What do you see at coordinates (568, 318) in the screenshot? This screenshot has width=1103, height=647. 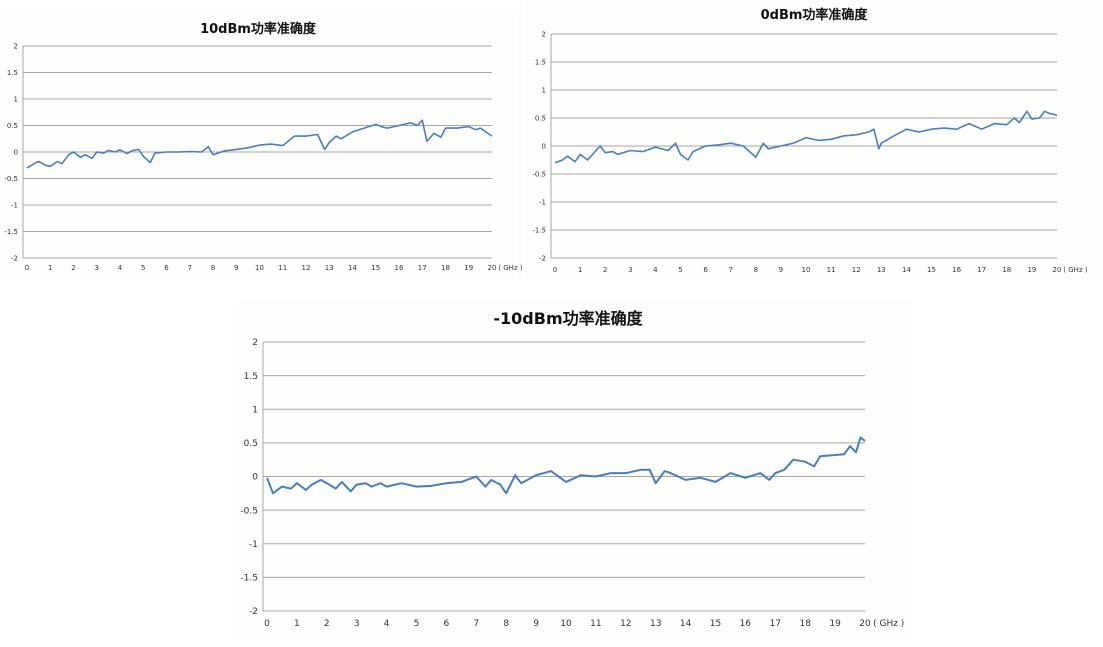 I see `chart-3-title: -10dBm功率准确度` at bounding box center [568, 318].